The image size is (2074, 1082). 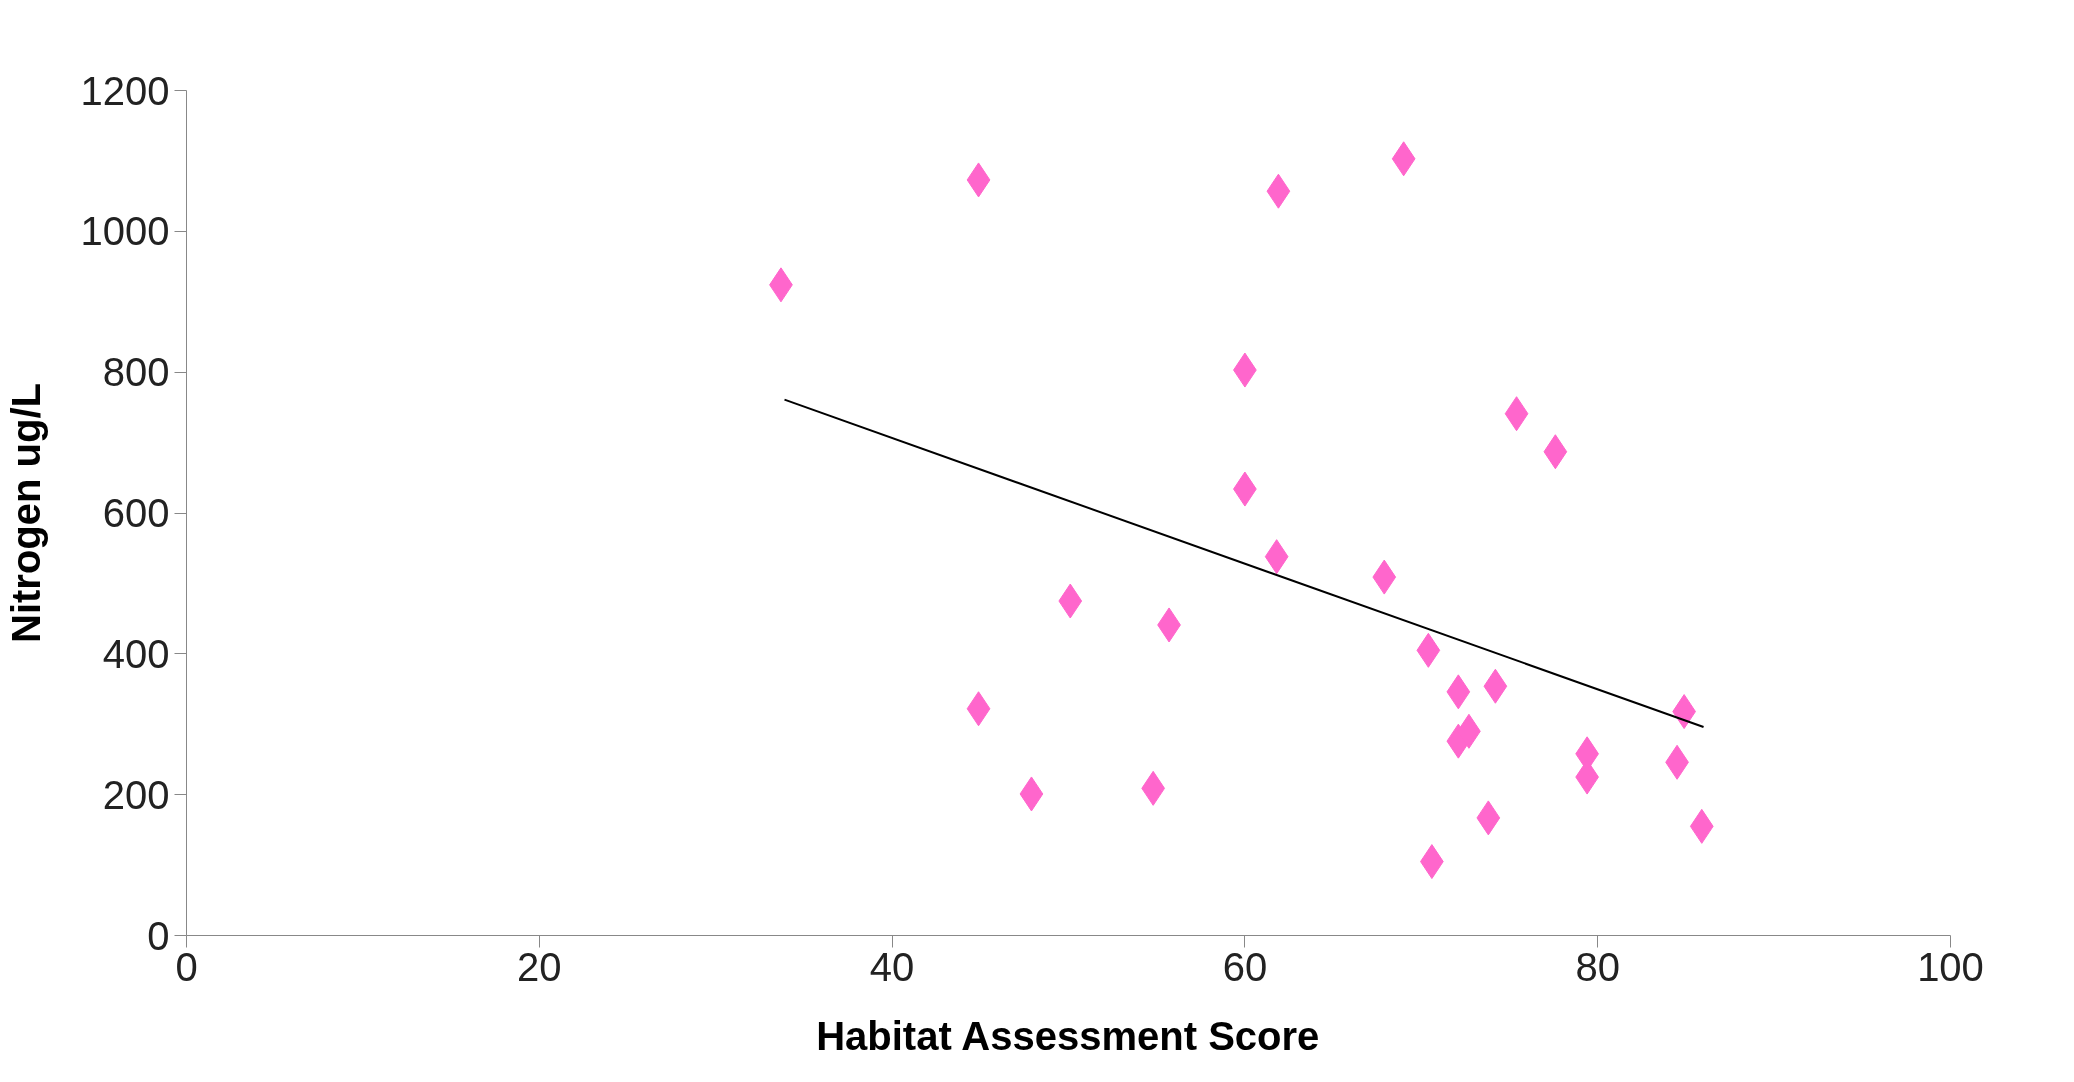 What do you see at coordinates (125, 231) in the screenshot?
I see `y-tick-label: 1000` at bounding box center [125, 231].